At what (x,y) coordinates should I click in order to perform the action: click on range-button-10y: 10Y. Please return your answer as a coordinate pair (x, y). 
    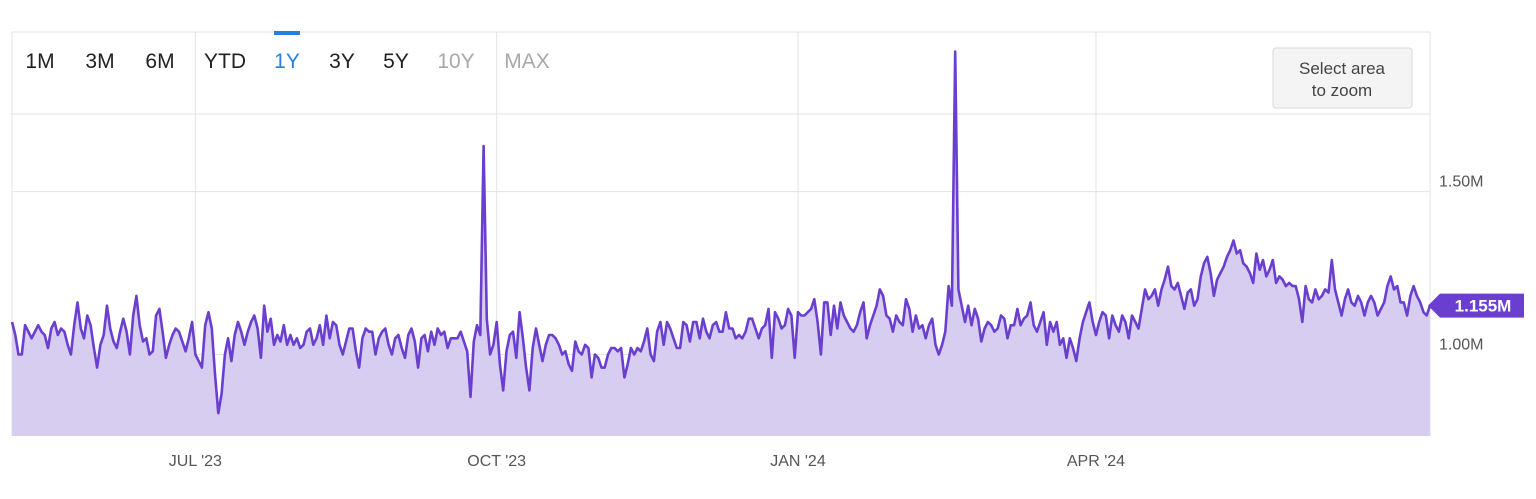
    Looking at the image, I should click on (455, 61).